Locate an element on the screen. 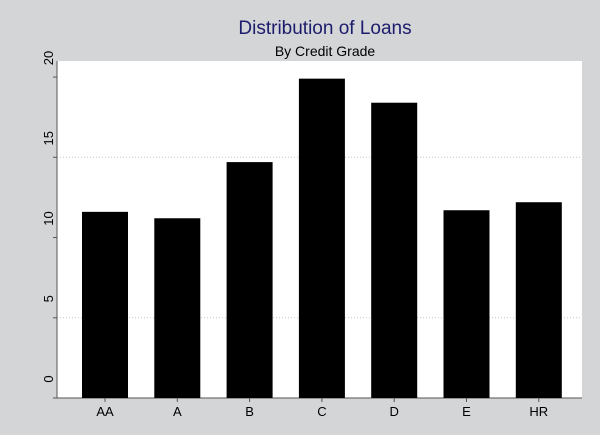  y-tick-label: 5 is located at coordinates (48, 298).